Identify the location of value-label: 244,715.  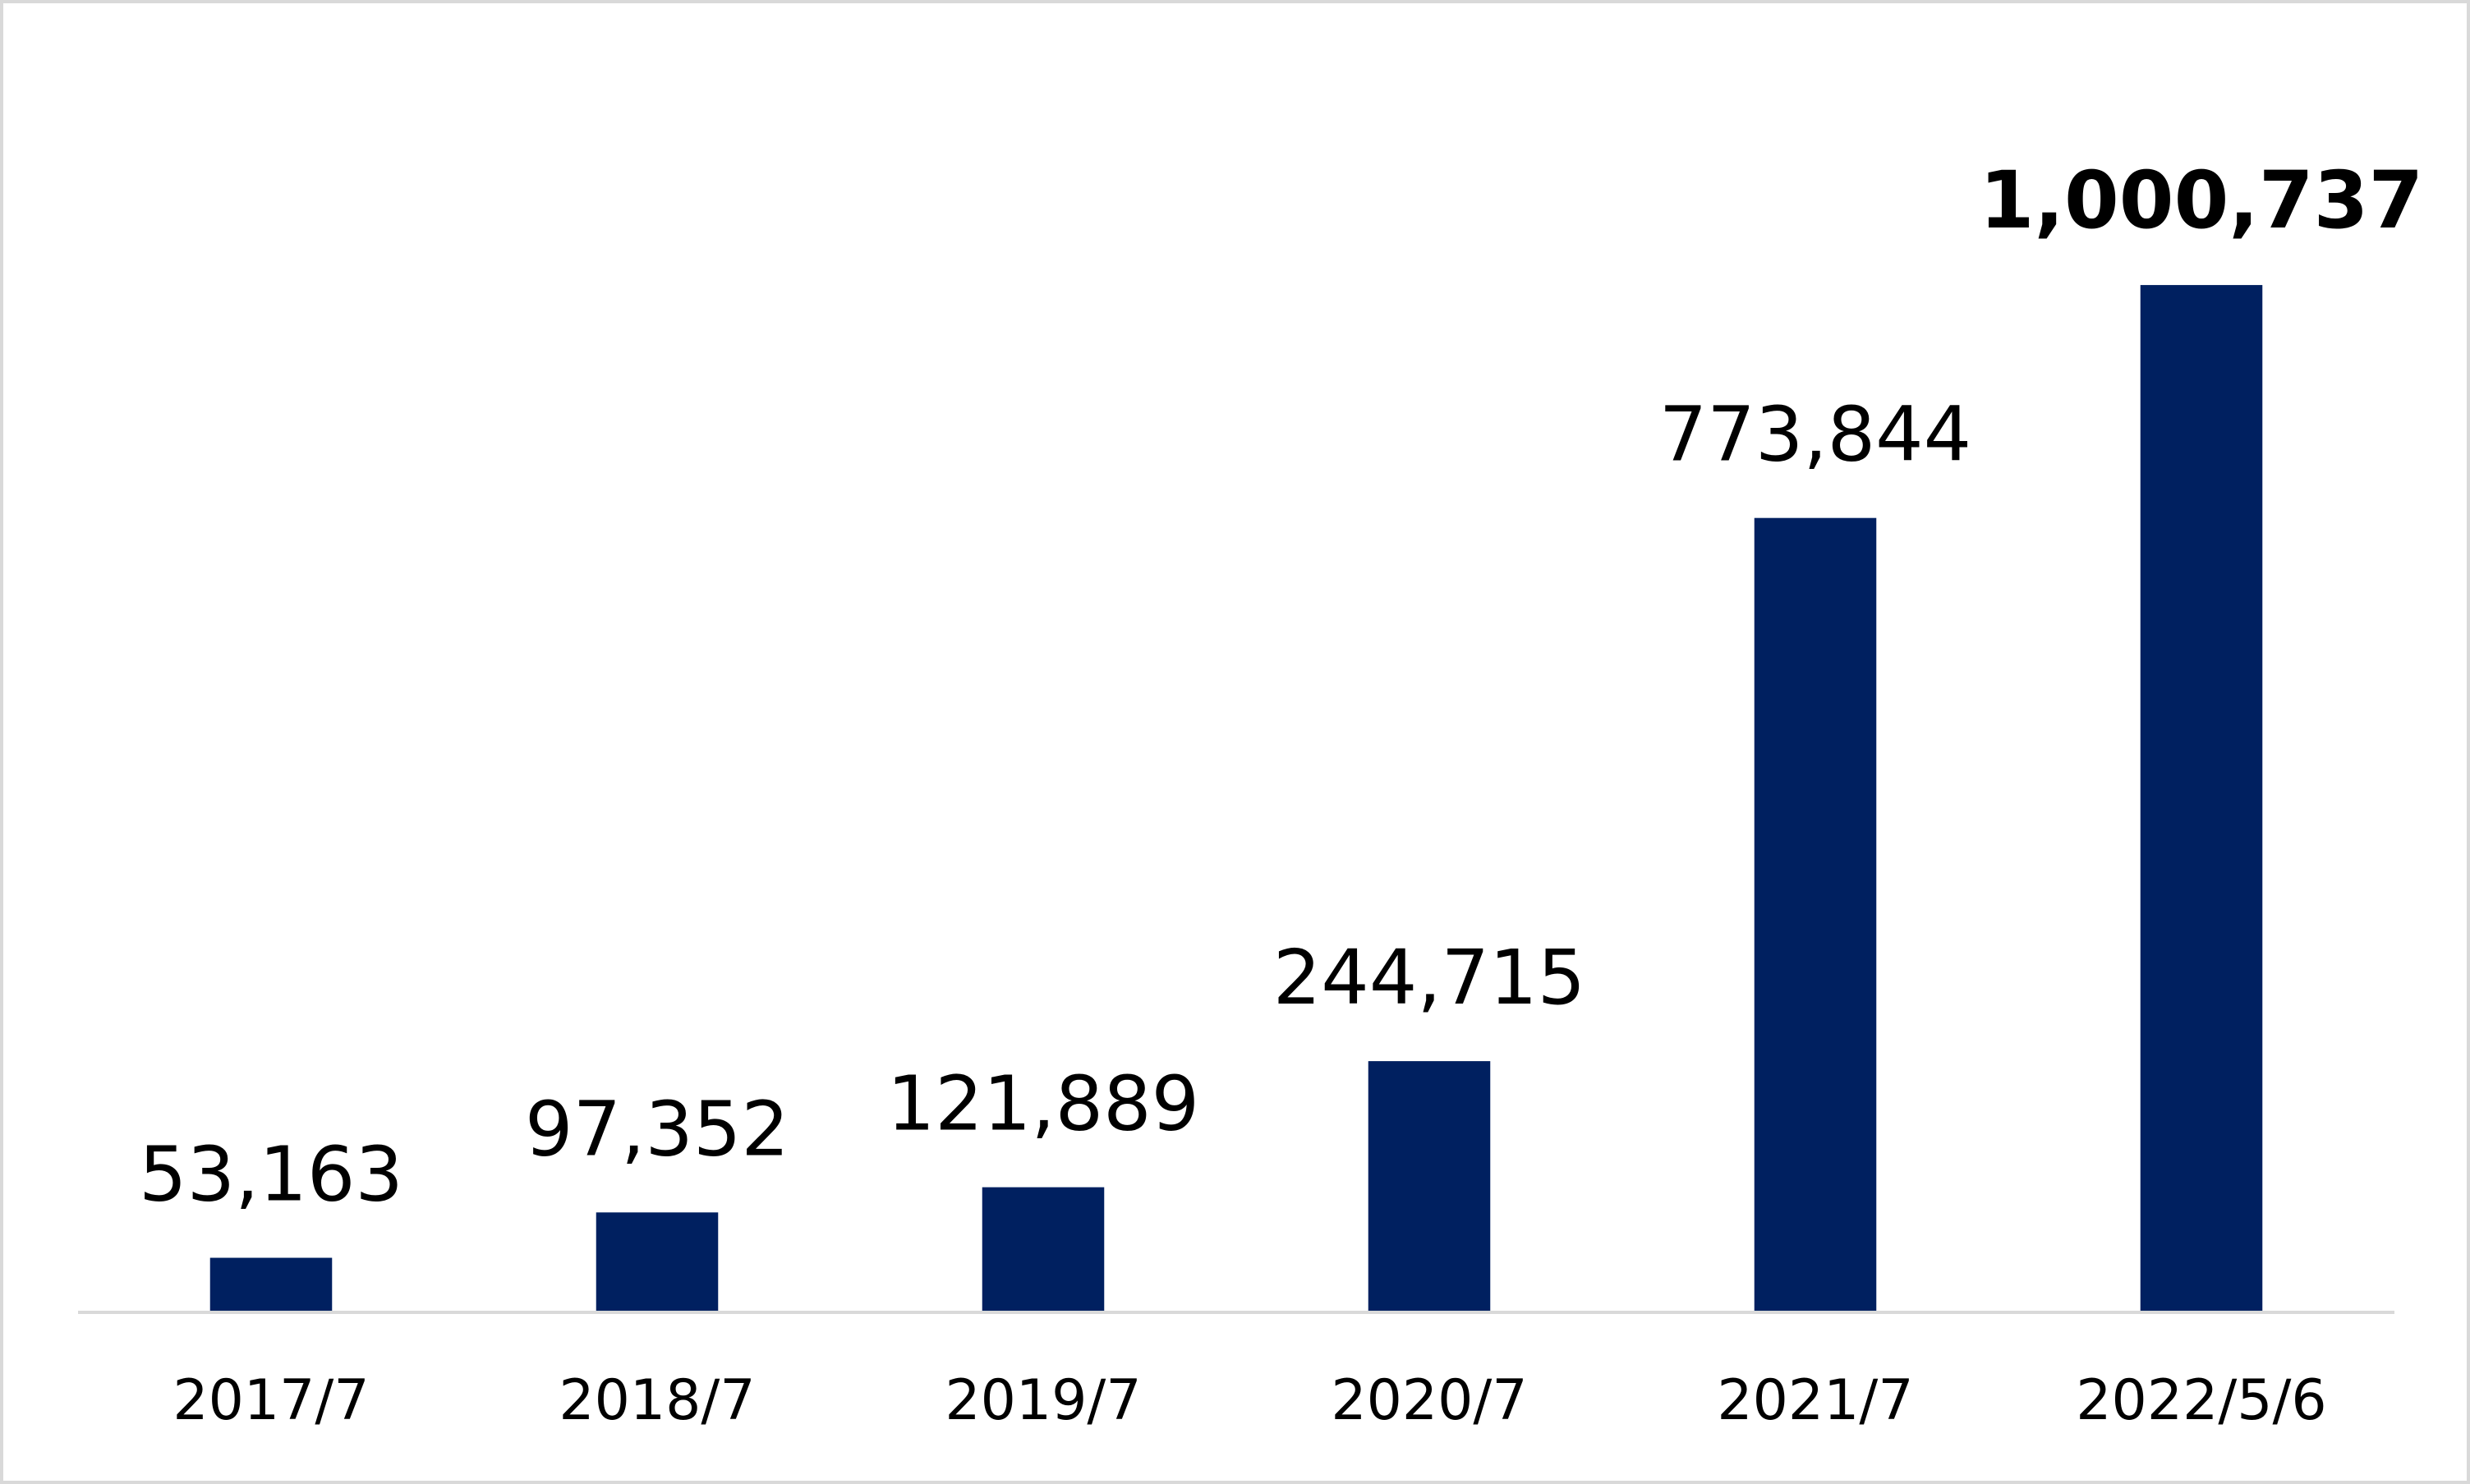
(1429, 978).